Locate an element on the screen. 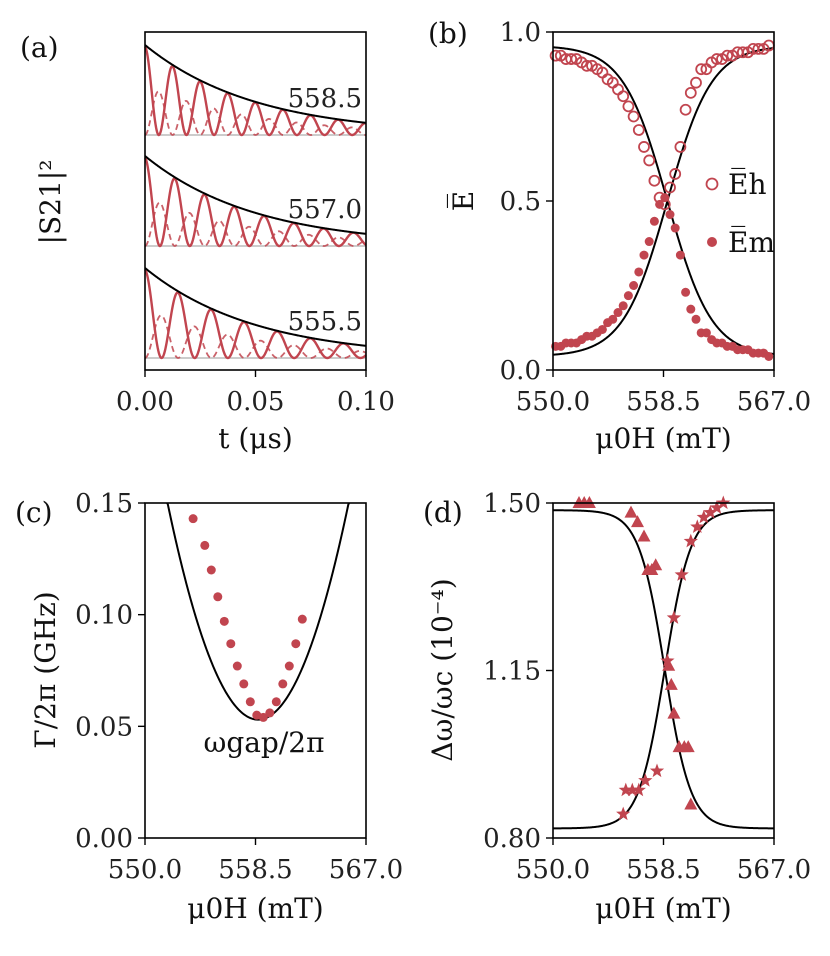  panel-label-d: (d) is located at coordinates (443, 512).